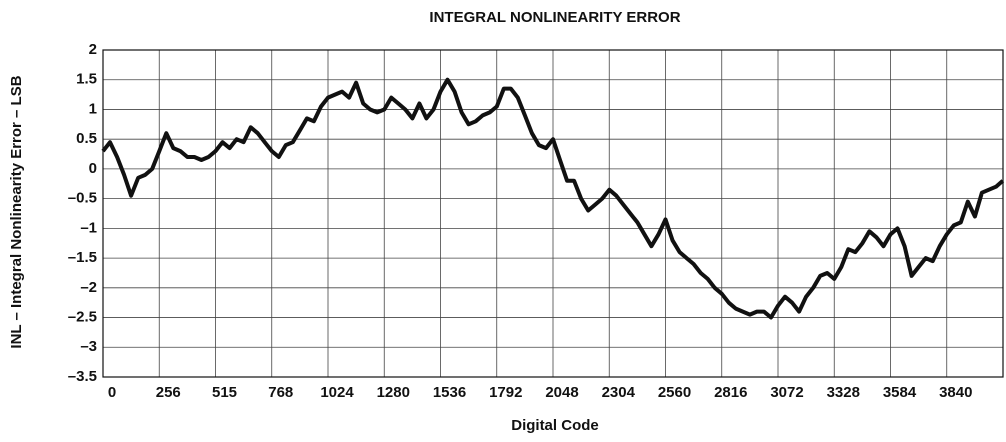 The image size is (1006, 442). Describe the element at coordinates (93, 168) in the screenshot. I see `y-tick-label: 0` at that location.